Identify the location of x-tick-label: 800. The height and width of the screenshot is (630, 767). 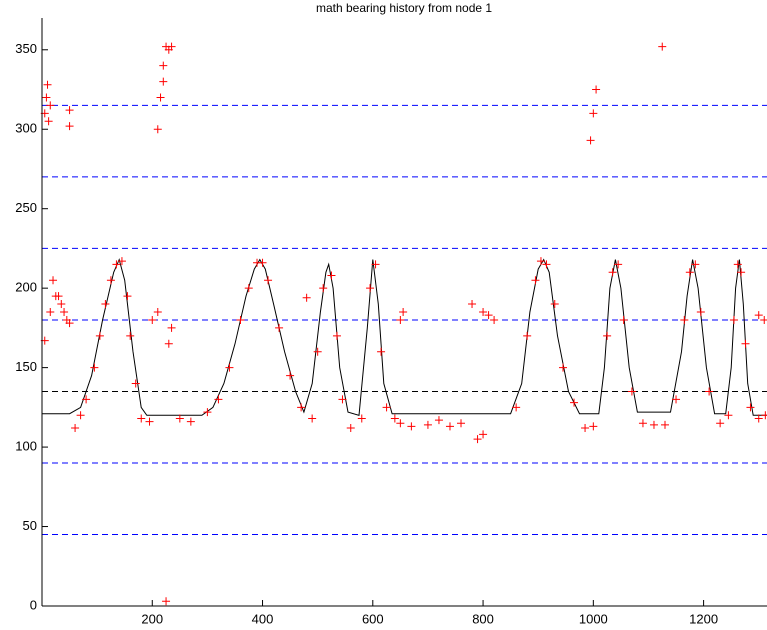
(483, 618).